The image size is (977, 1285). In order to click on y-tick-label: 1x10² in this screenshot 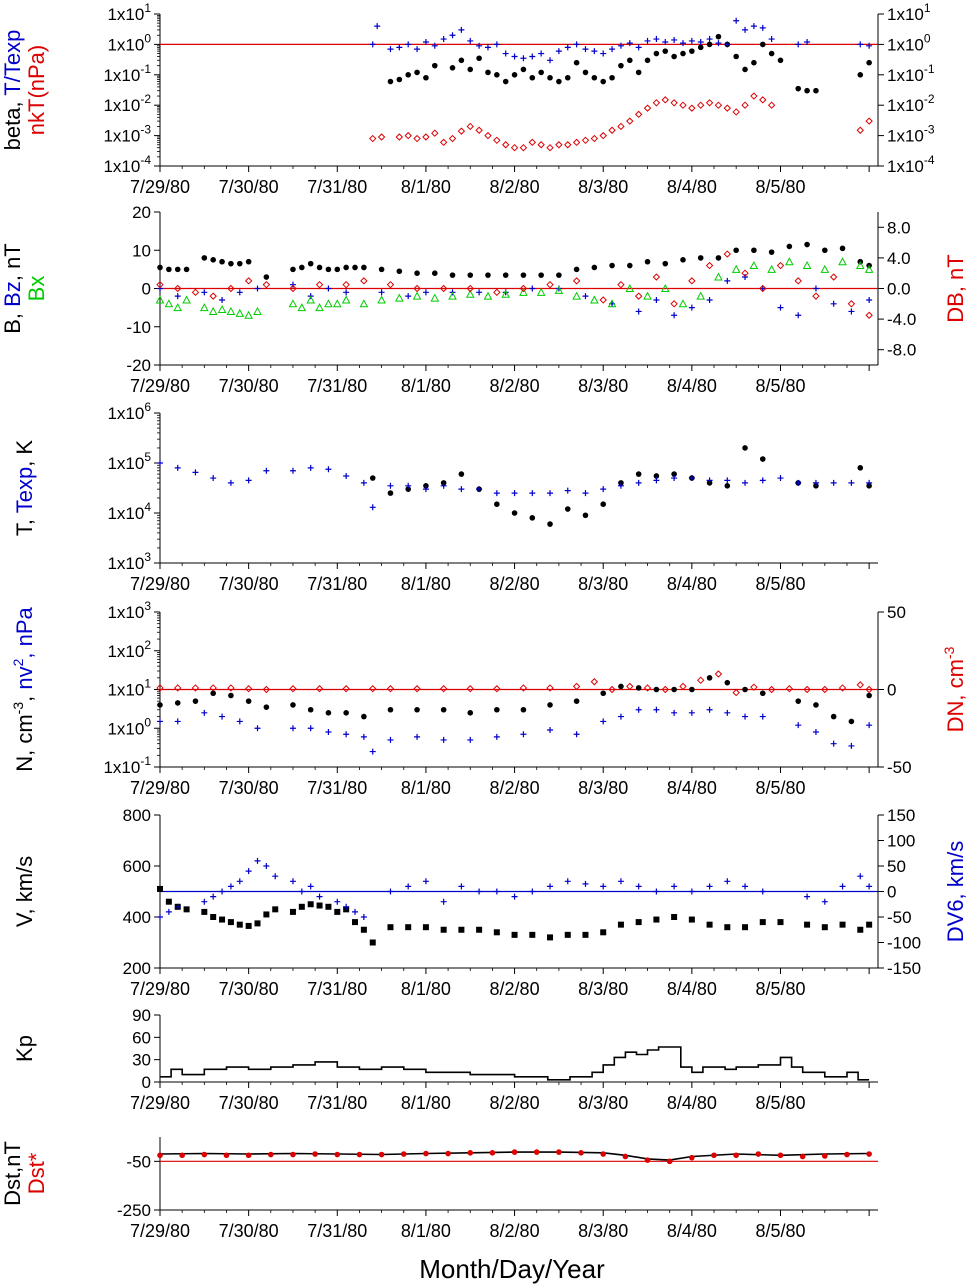, I will do `click(129, 649)`.